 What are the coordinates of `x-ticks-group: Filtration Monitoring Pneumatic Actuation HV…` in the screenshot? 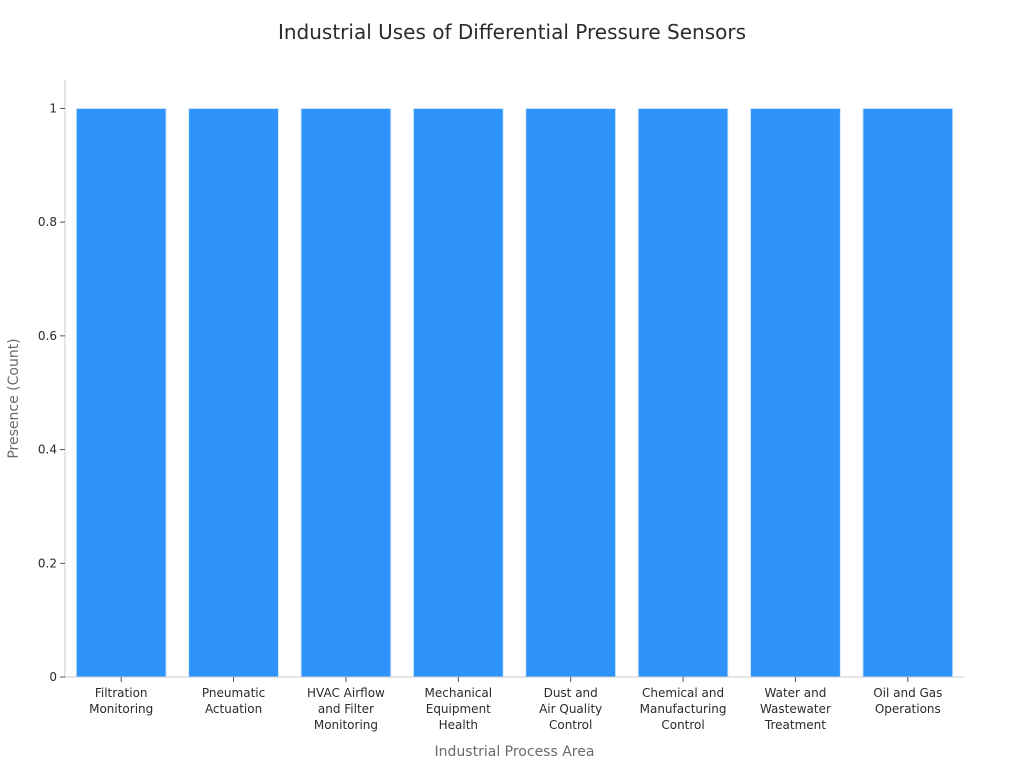 It's located at (515, 704).